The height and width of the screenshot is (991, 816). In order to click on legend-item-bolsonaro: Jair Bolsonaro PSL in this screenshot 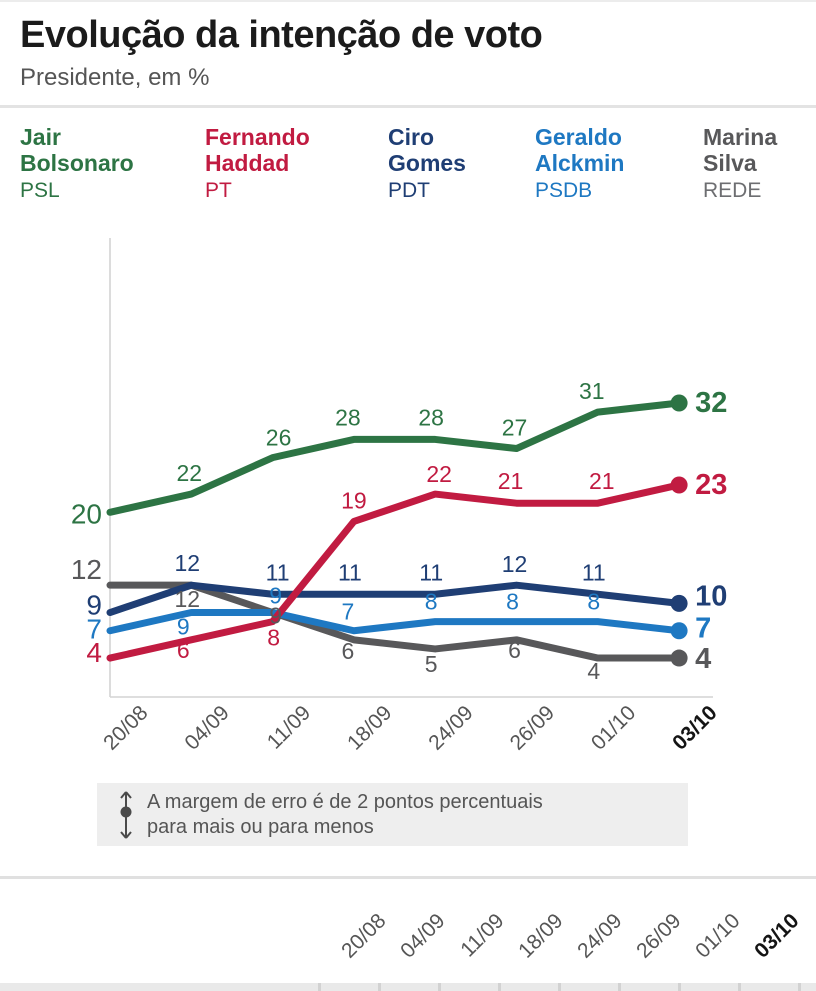, I will do `click(100, 163)`.